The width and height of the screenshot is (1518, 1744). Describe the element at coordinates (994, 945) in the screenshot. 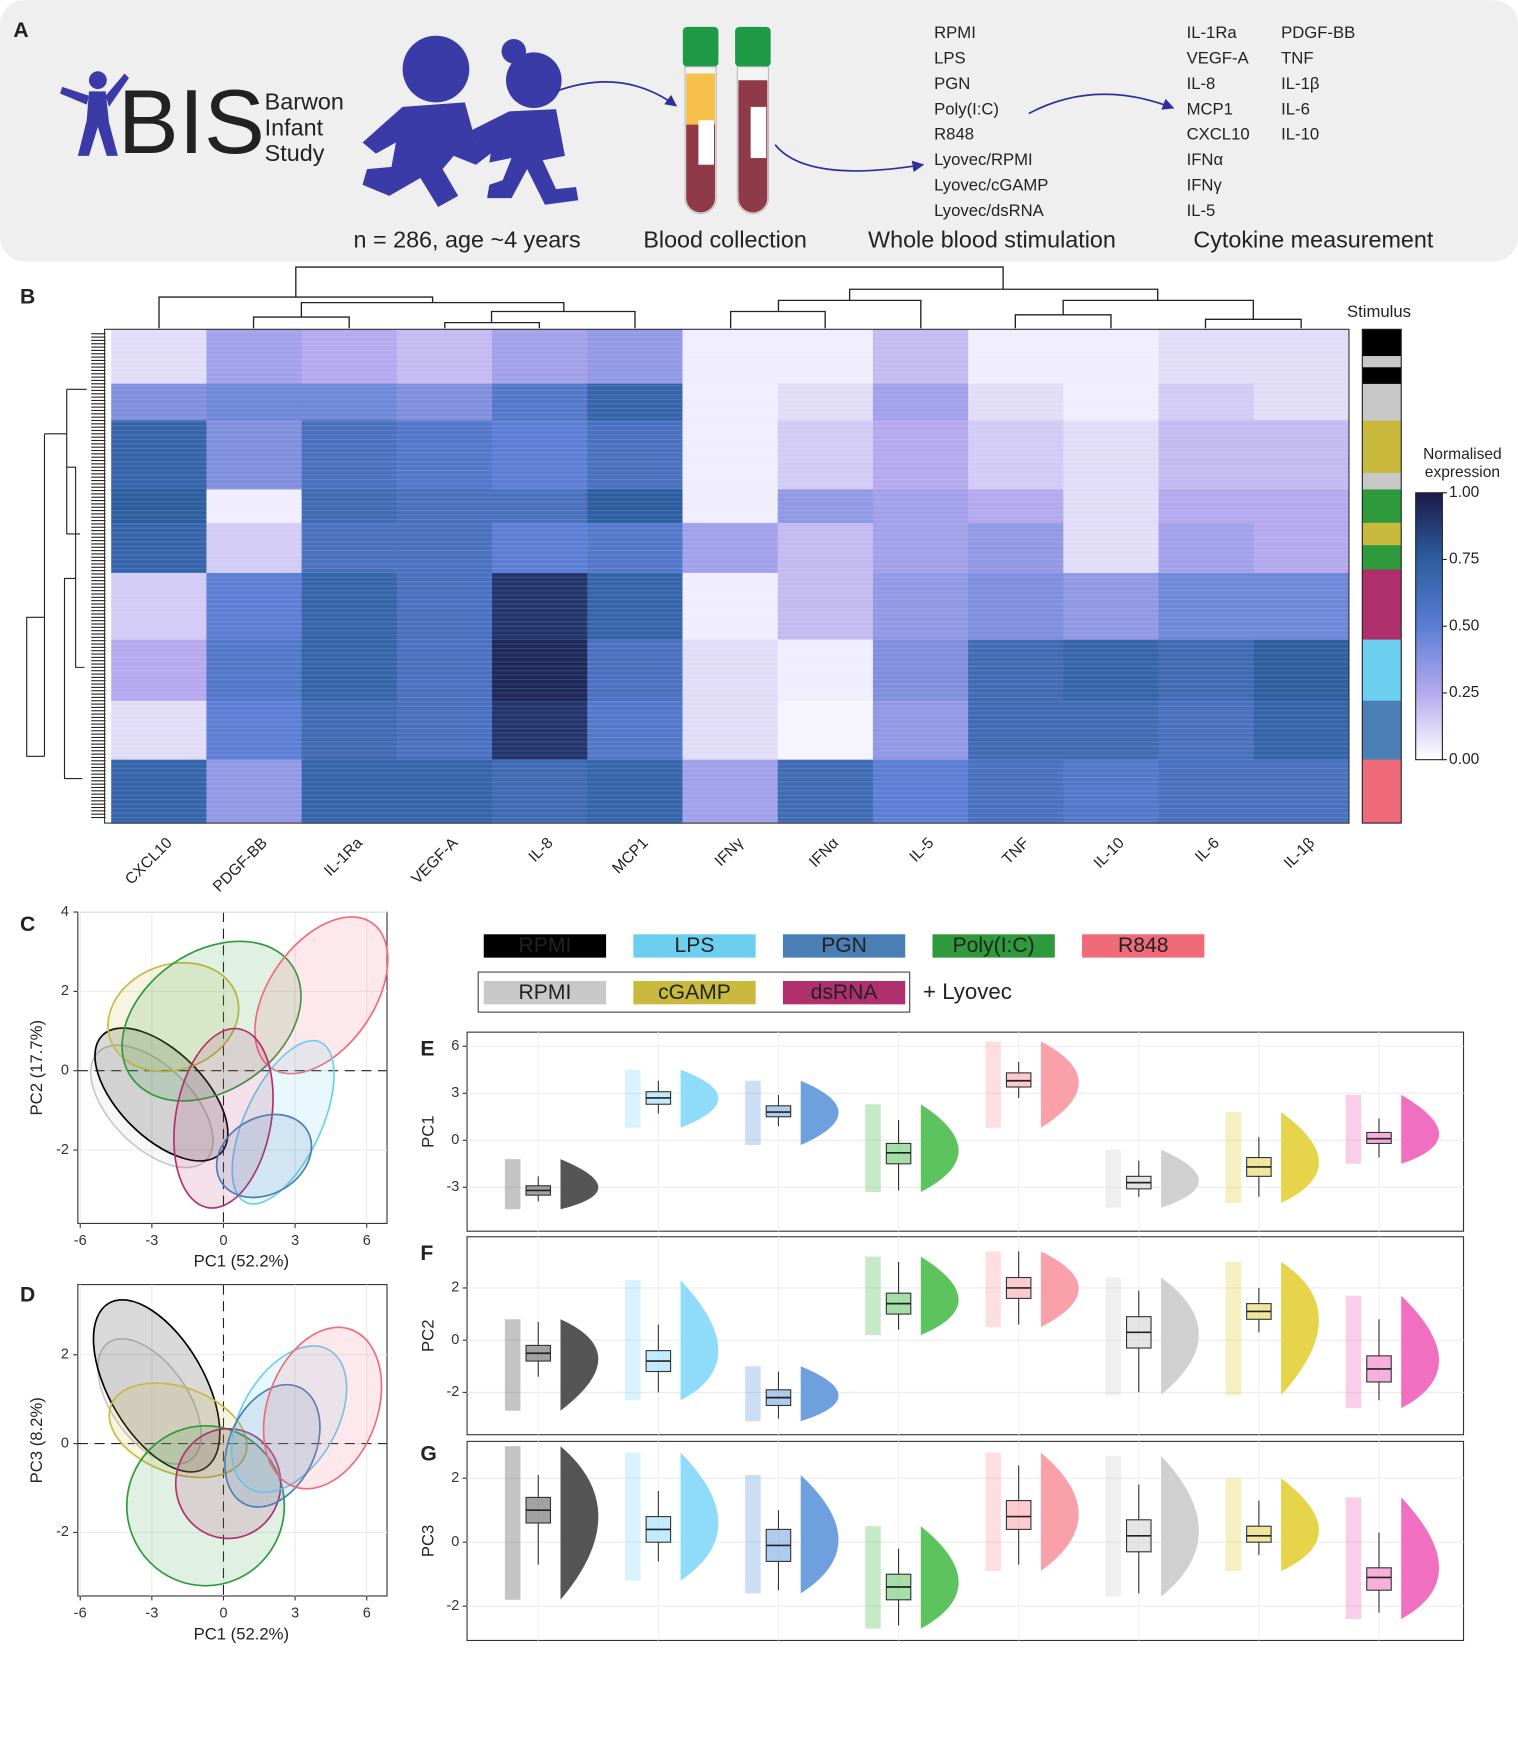

I see `legend-label: Poly(I:C)` at that location.